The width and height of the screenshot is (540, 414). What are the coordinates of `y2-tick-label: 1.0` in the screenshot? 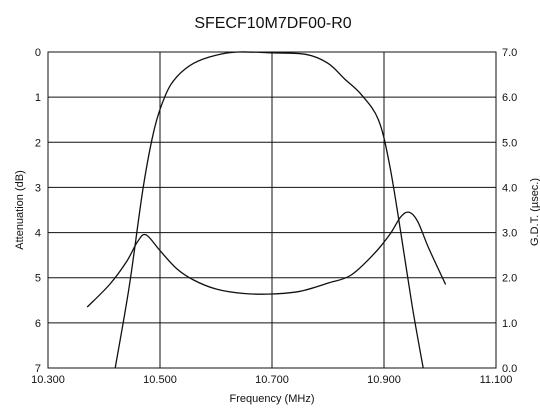 It's located at (509, 324).